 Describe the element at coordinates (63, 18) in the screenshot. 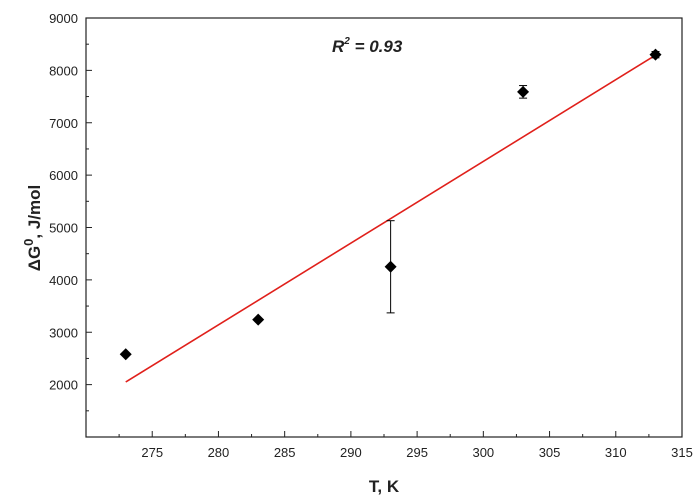

I see `y-tick-label: 9000` at that location.